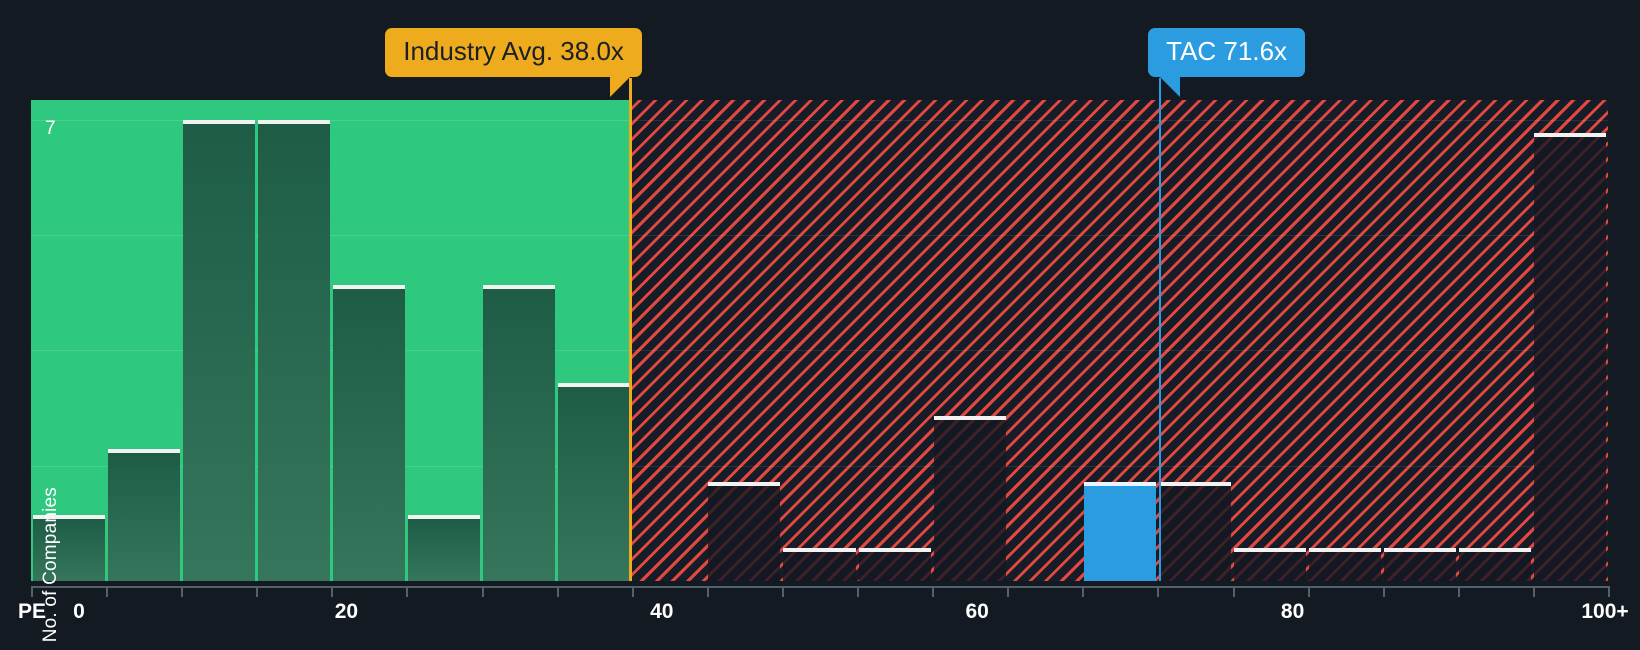 The width and height of the screenshot is (1640, 650). I want to click on x-axis-tick-label: 40, so click(662, 611).